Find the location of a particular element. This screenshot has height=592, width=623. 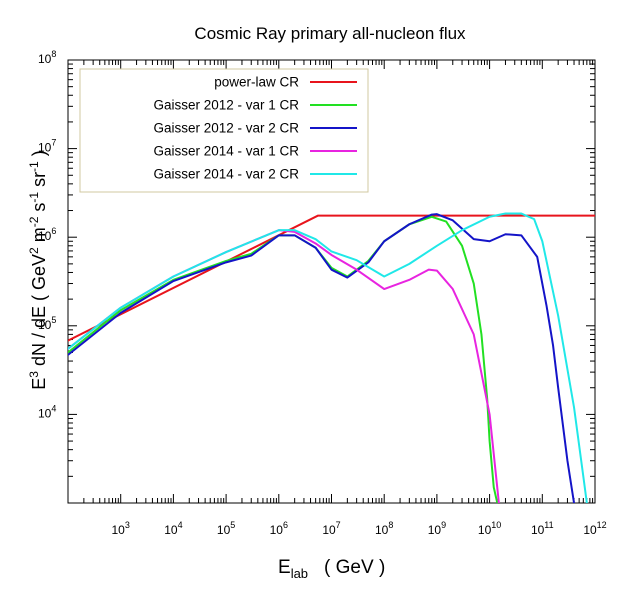

x-tick-label: 10⁵ is located at coordinates (226, 528).